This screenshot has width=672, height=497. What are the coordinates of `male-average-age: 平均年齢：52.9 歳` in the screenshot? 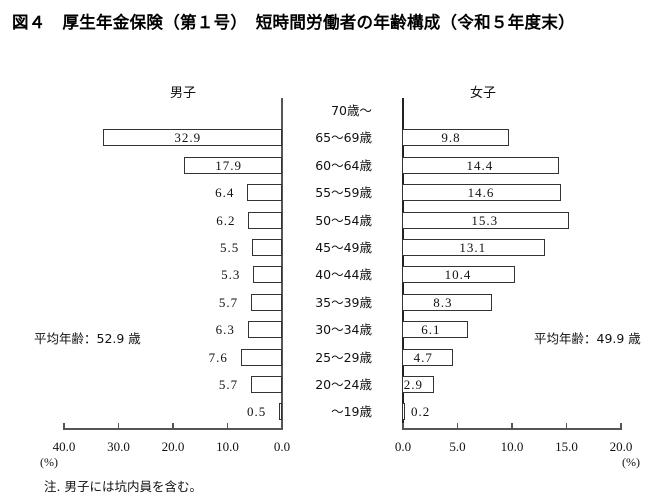 It's located at (87, 338).